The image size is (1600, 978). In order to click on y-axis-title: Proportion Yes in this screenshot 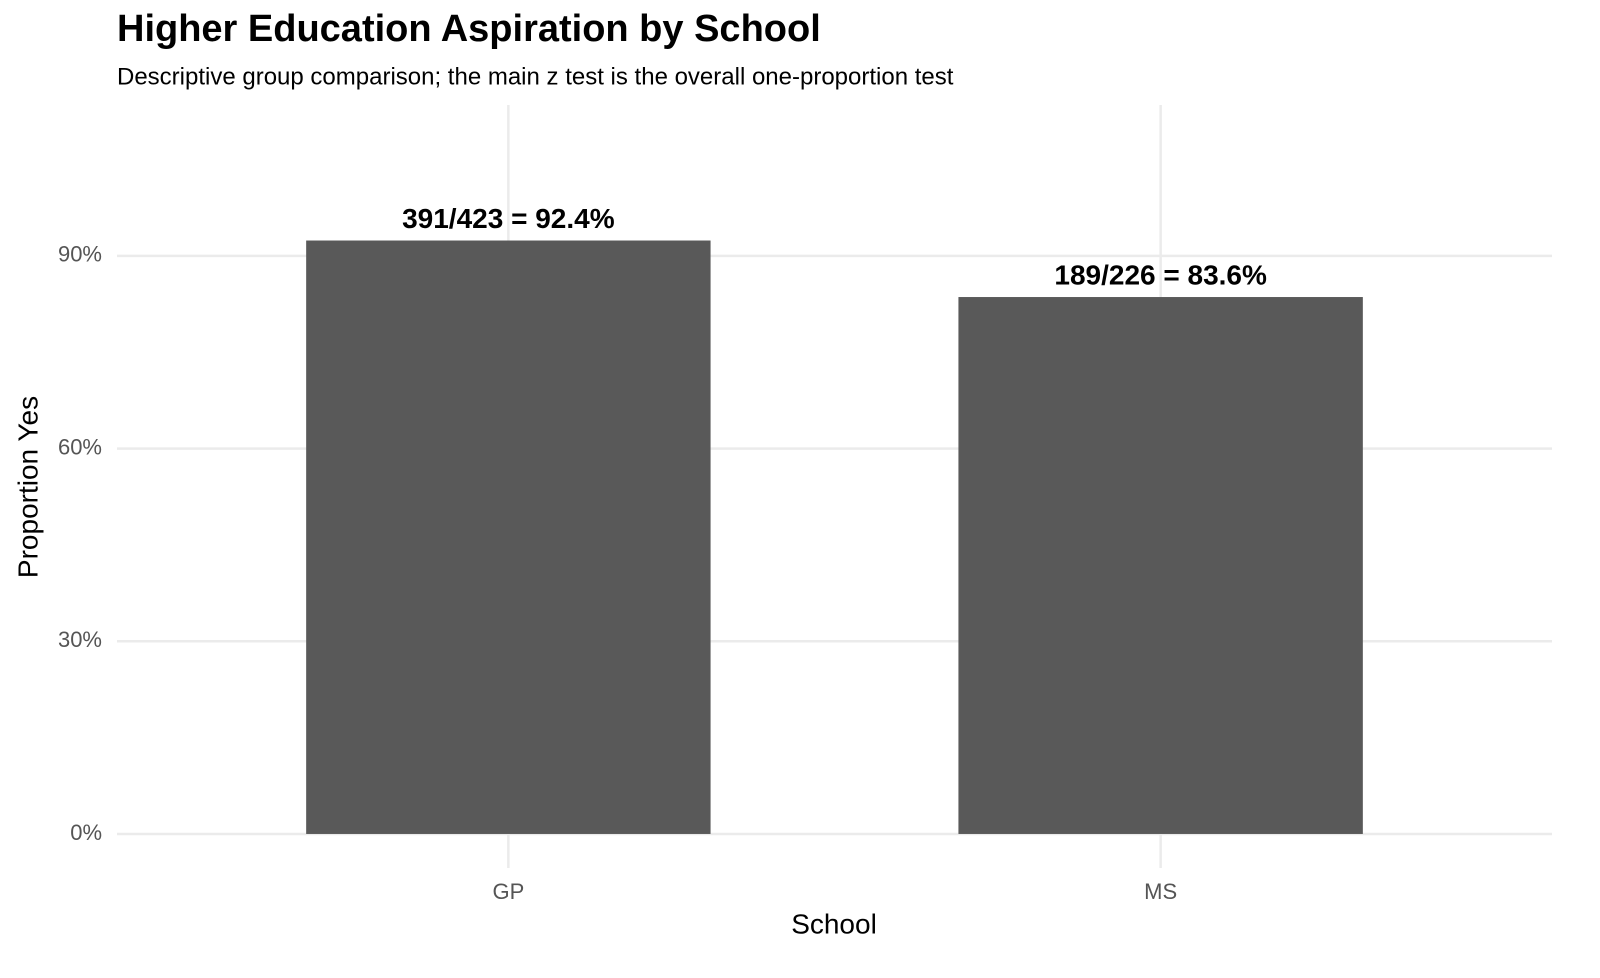, I will do `click(27, 487)`.